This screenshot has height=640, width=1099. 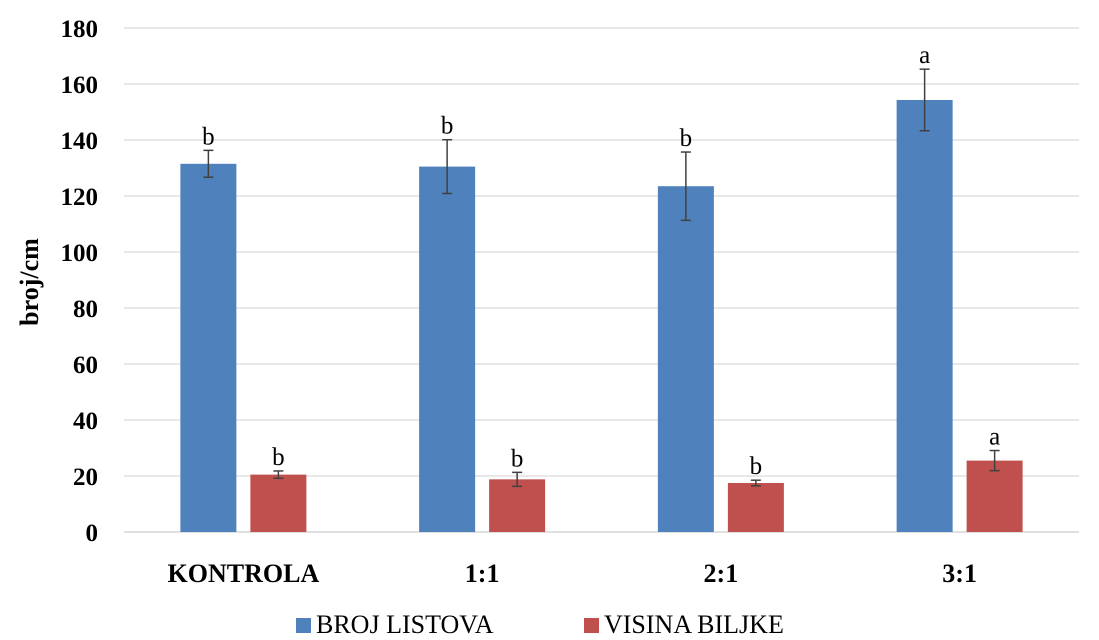 What do you see at coordinates (85, 365) in the screenshot?
I see `y-tick-label: 60` at bounding box center [85, 365].